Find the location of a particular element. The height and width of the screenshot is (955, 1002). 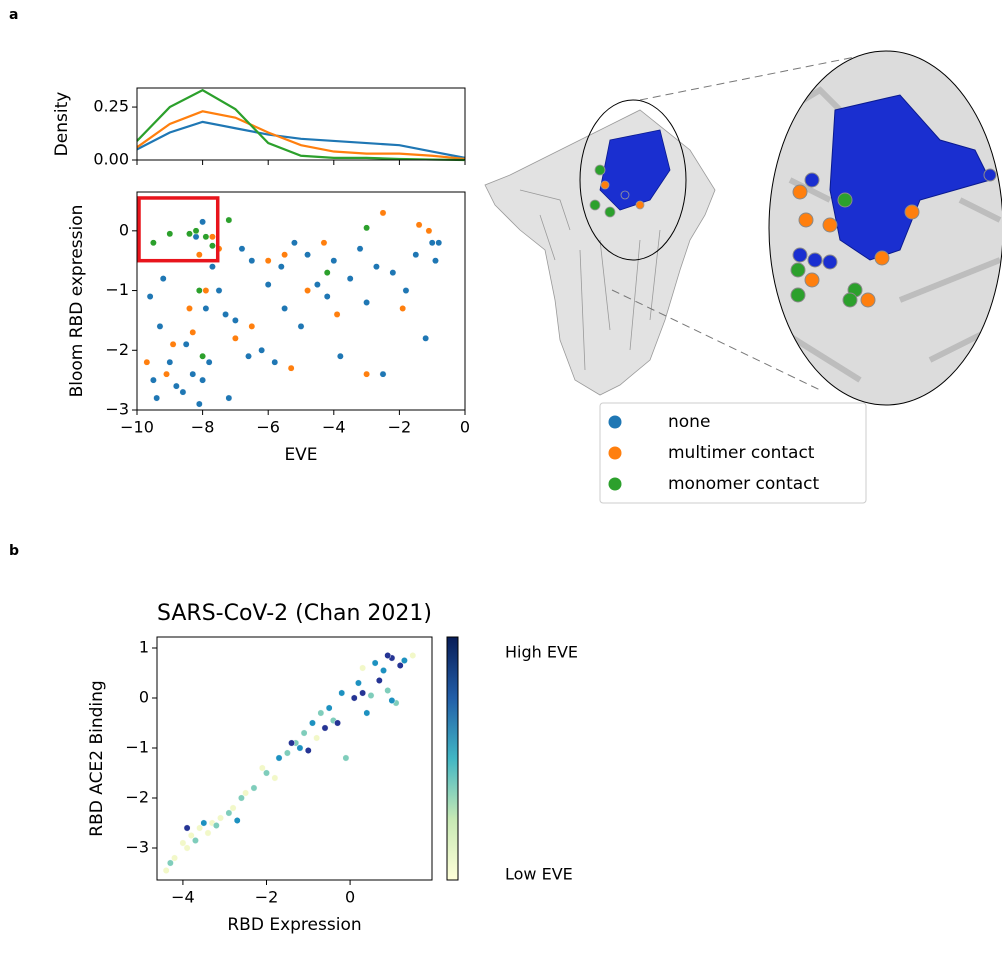

legend-label: monomer contact is located at coordinates (744, 484).